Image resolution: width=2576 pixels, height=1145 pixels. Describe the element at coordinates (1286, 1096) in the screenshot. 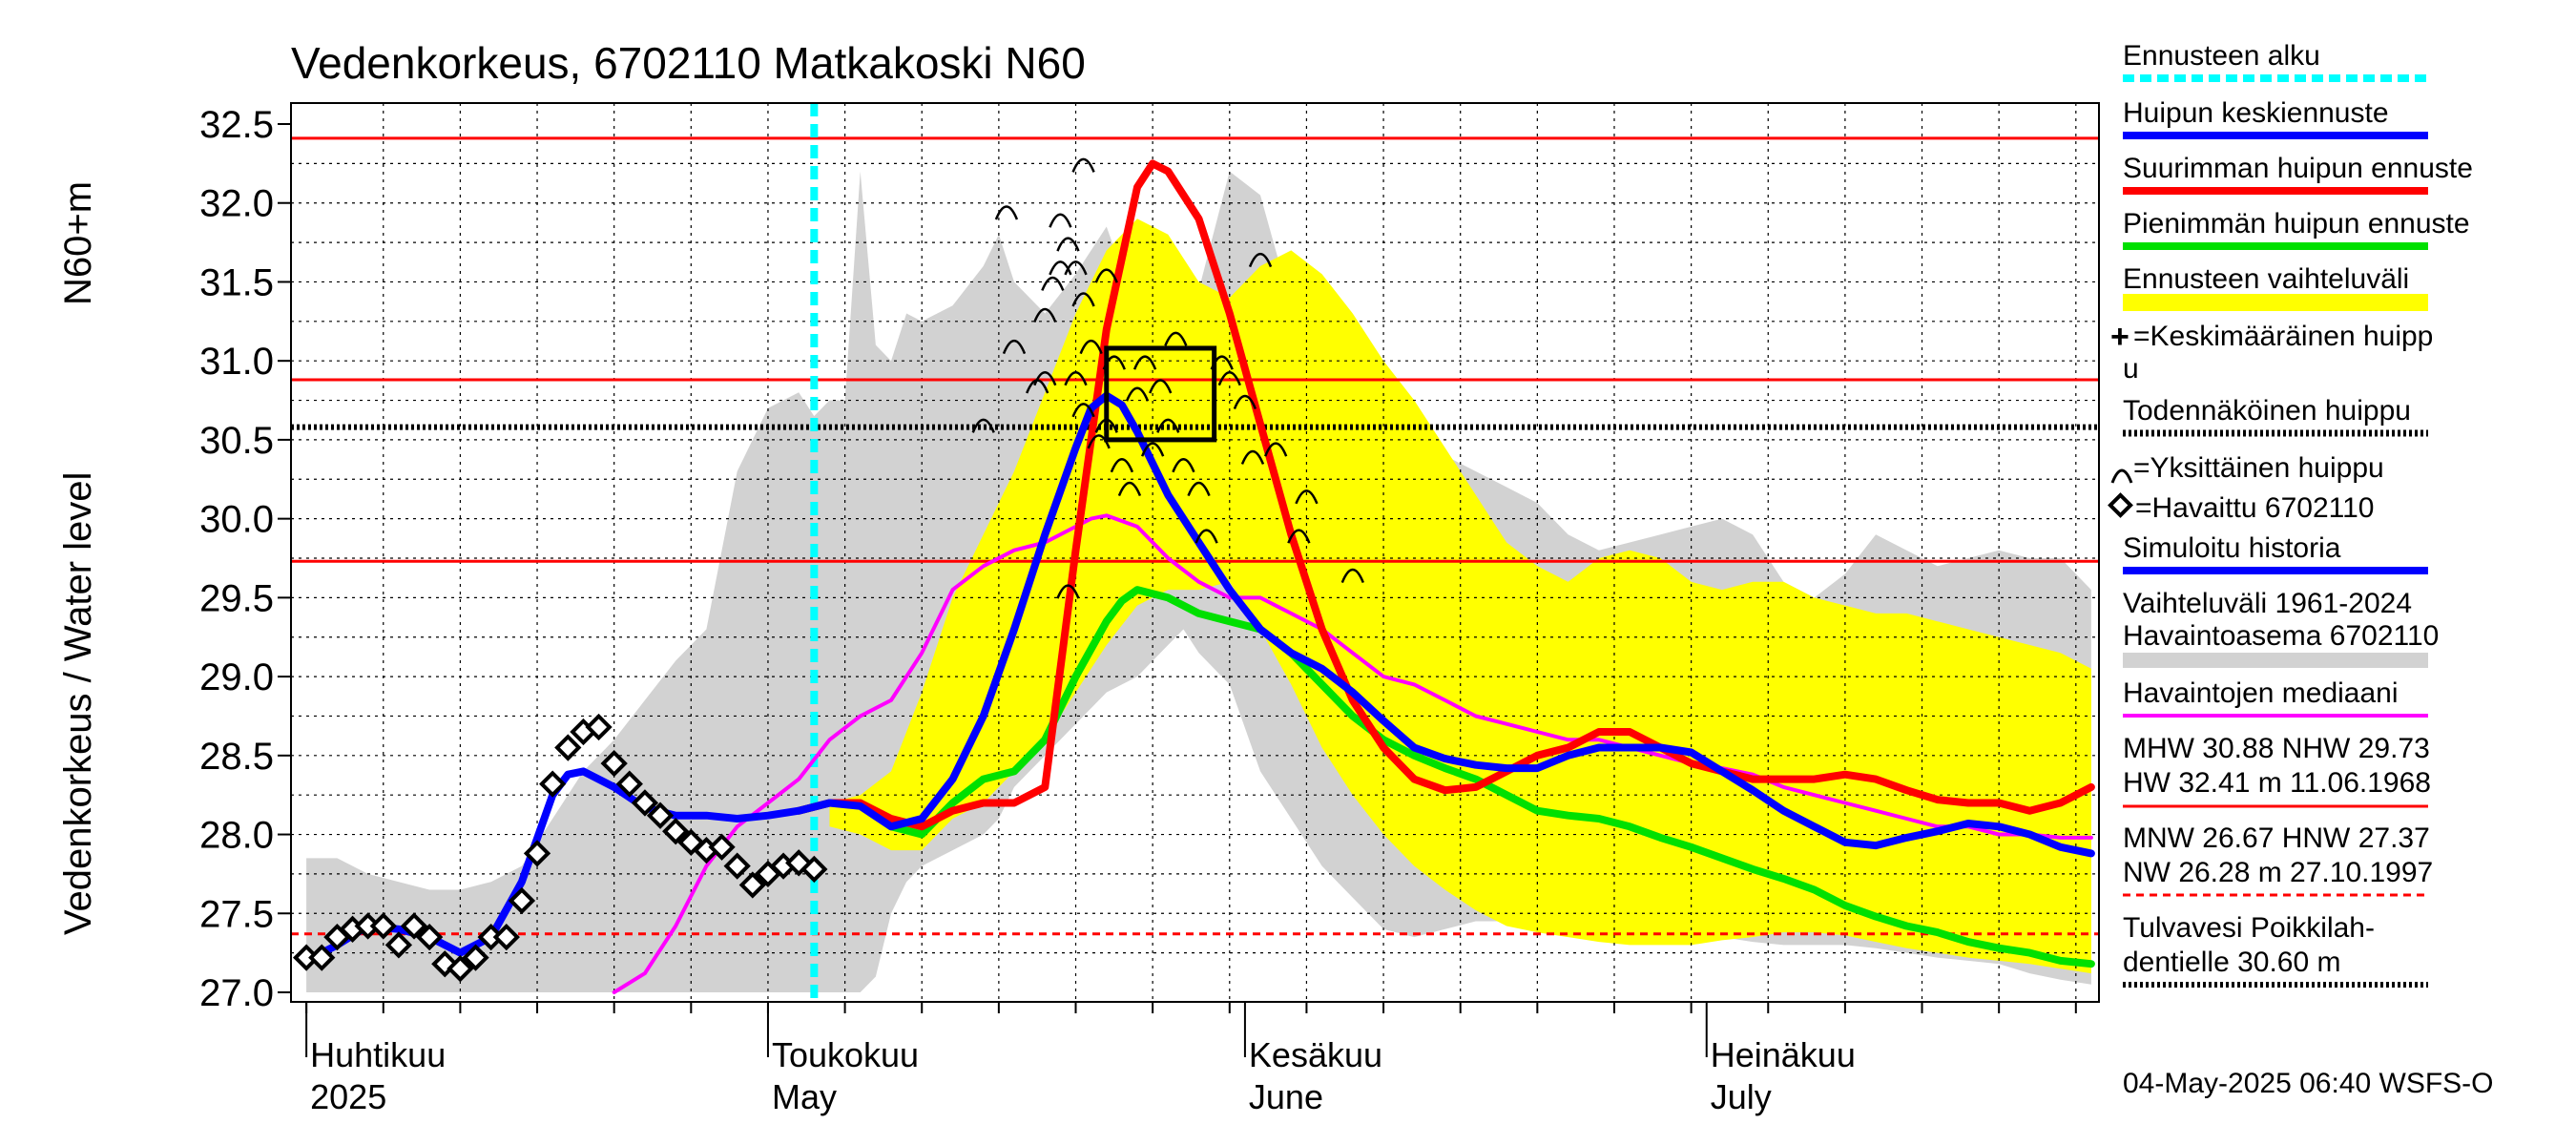

I see `month-label-en: June` at that location.